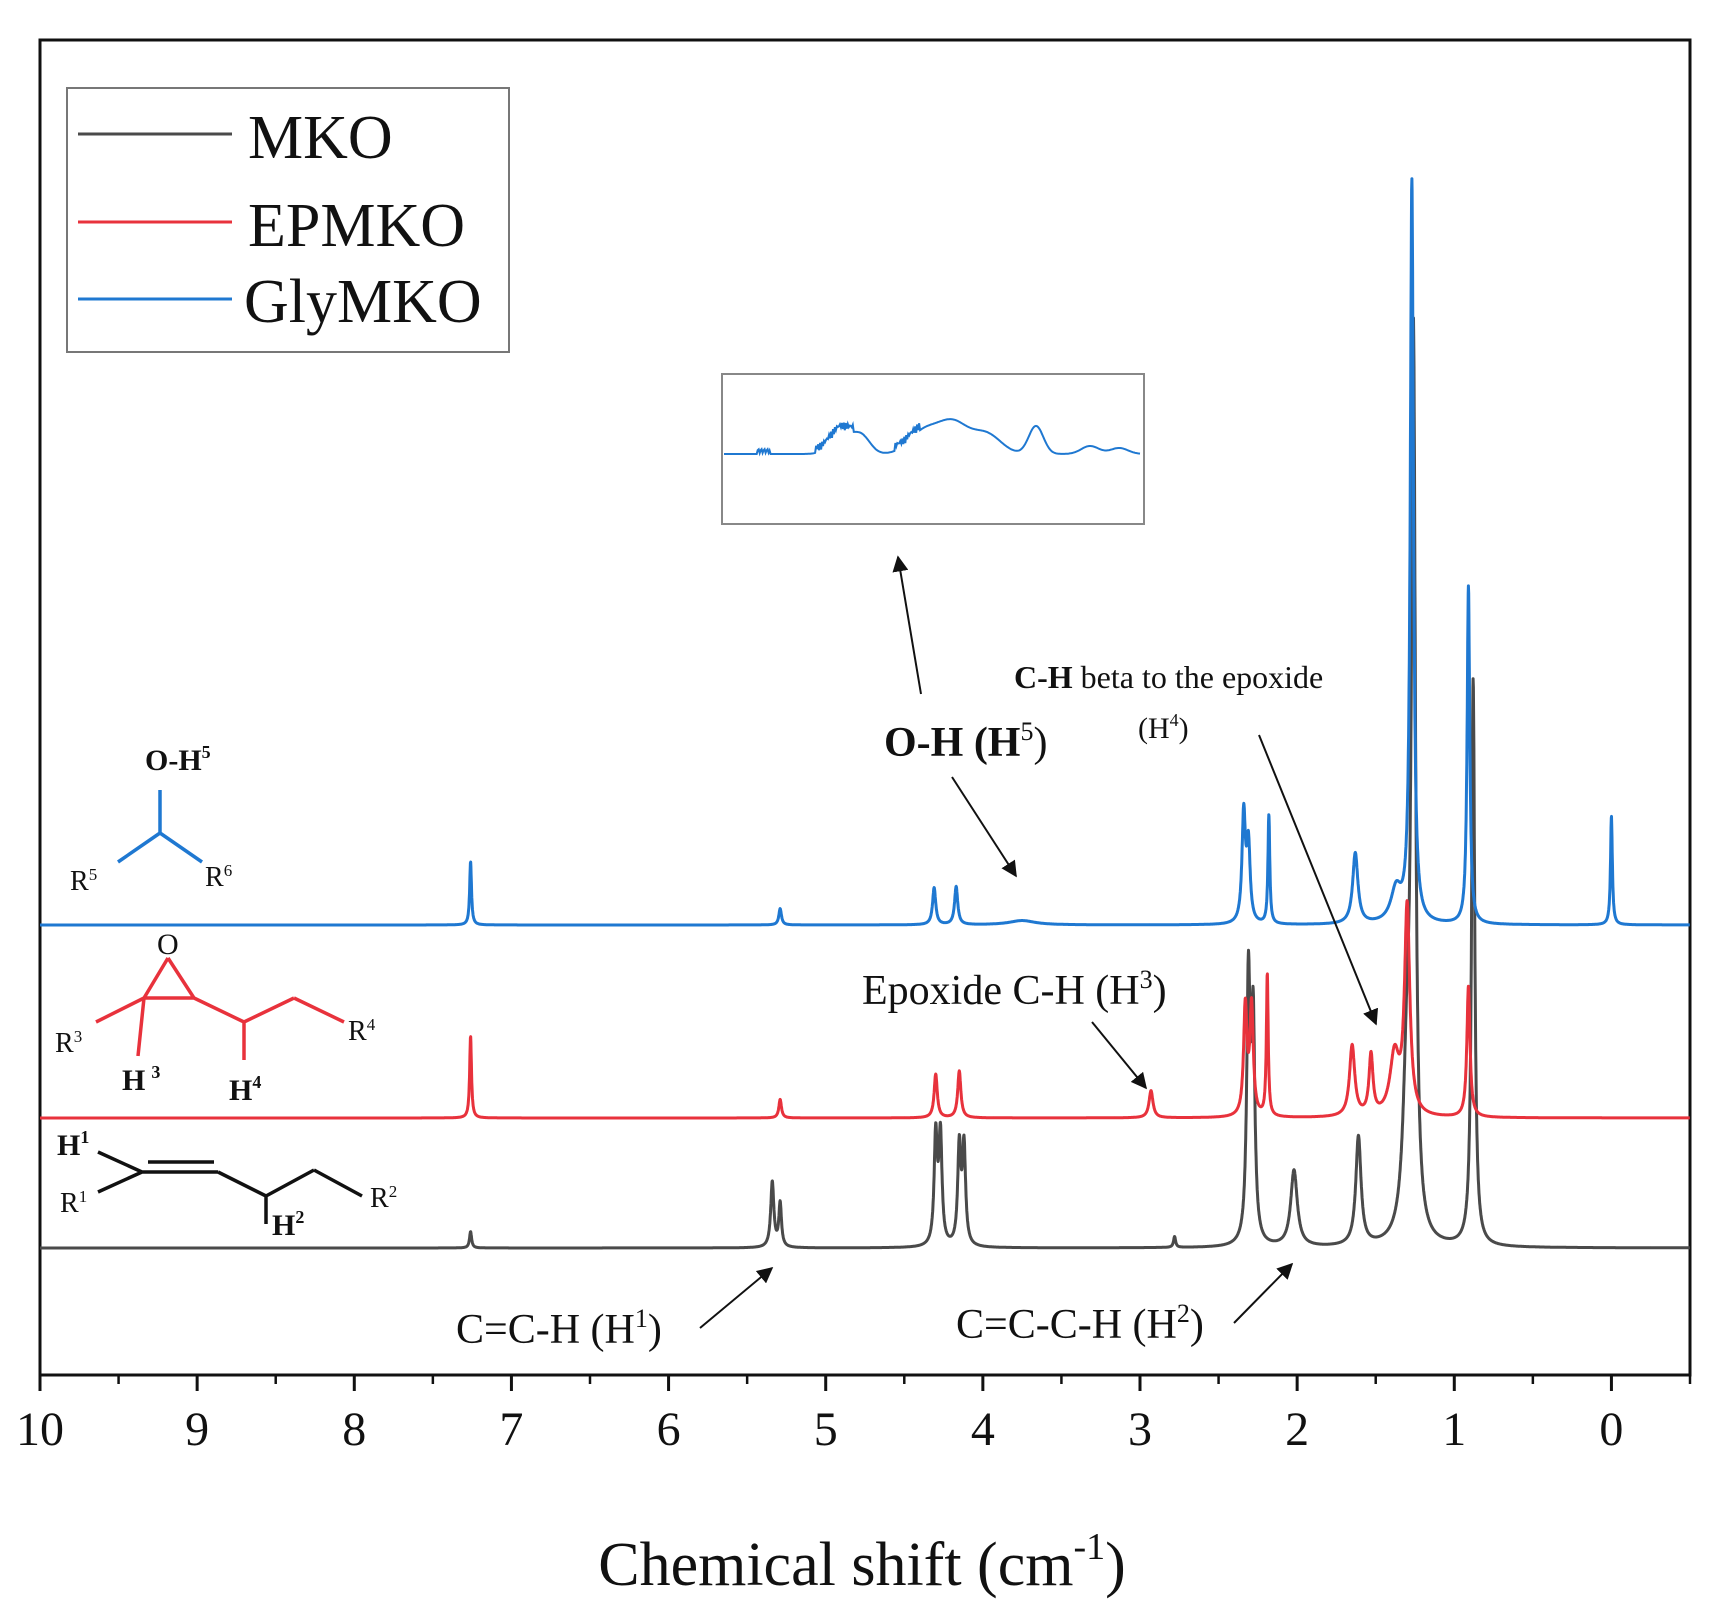 This screenshot has width=1726, height=1612. What do you see at coordinates (1263, 1293) in the screenshot?
I see `arrow-ccch` at bounding box center [1263, 1293].